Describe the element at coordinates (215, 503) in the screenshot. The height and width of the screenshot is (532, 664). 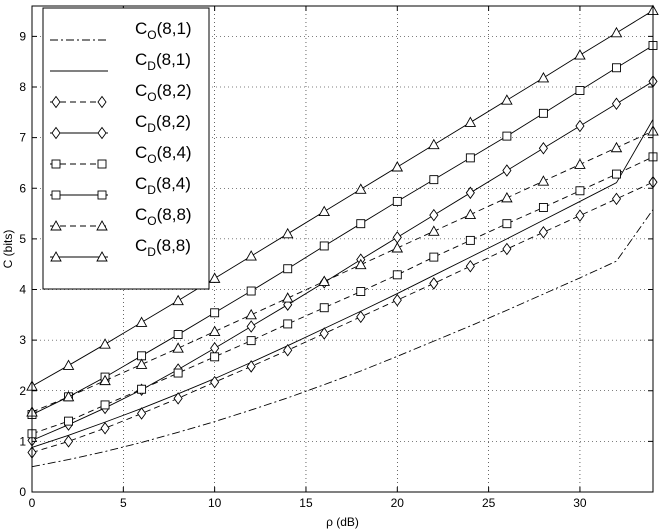
I see `x-tick-label: 10` at that location.